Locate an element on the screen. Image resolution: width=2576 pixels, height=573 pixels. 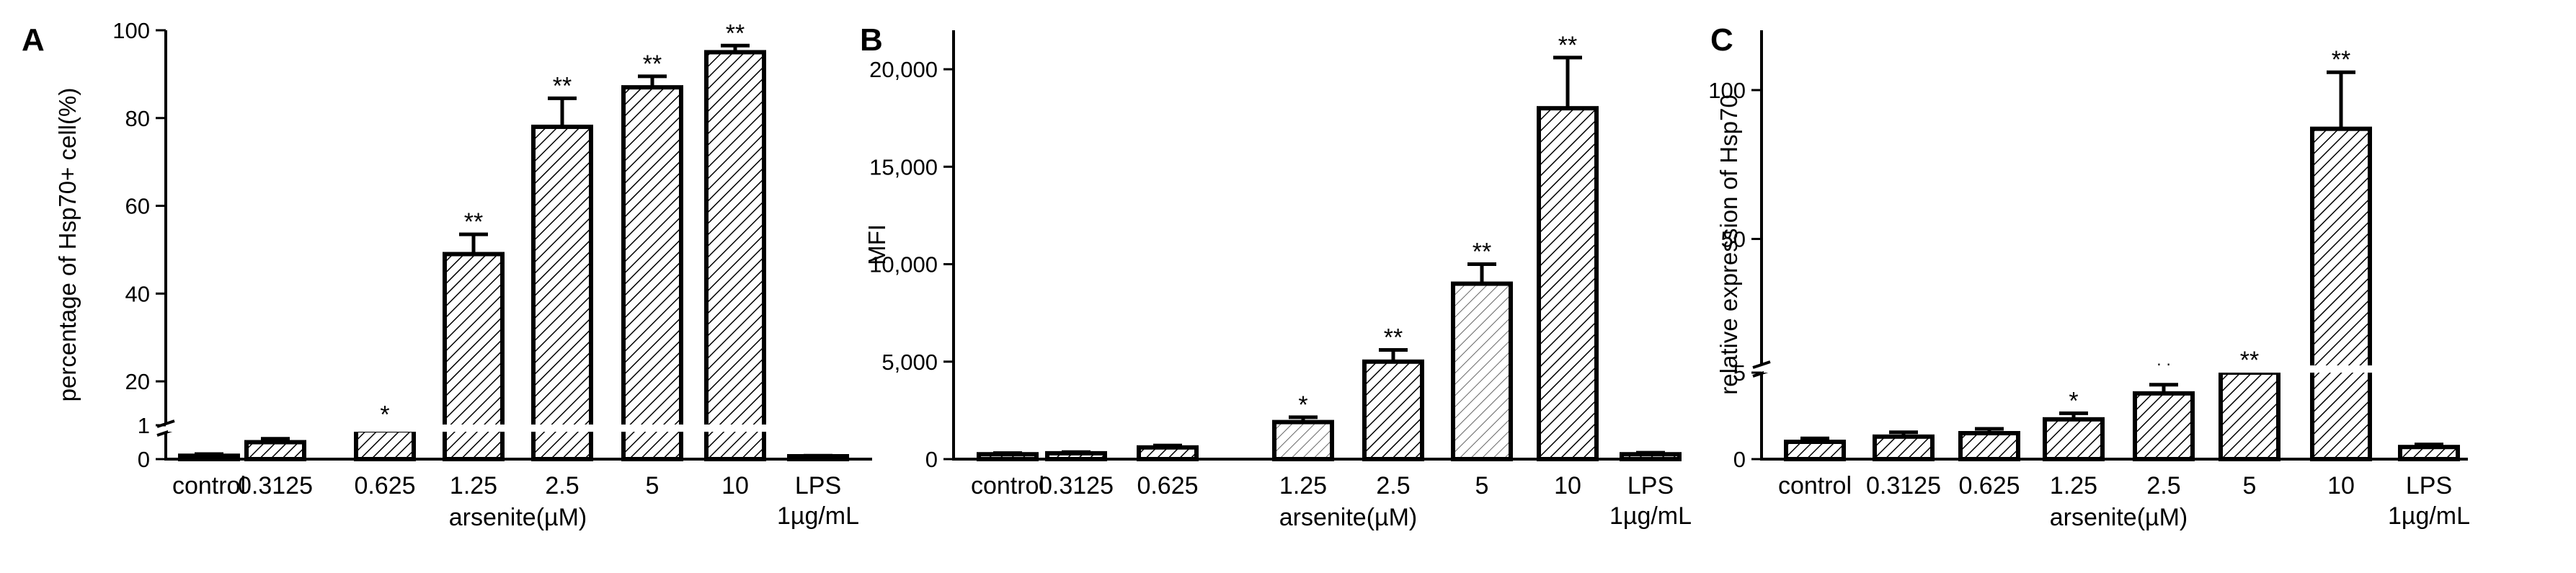
y-tick-label: 60 is located at coordinates (137, 206).